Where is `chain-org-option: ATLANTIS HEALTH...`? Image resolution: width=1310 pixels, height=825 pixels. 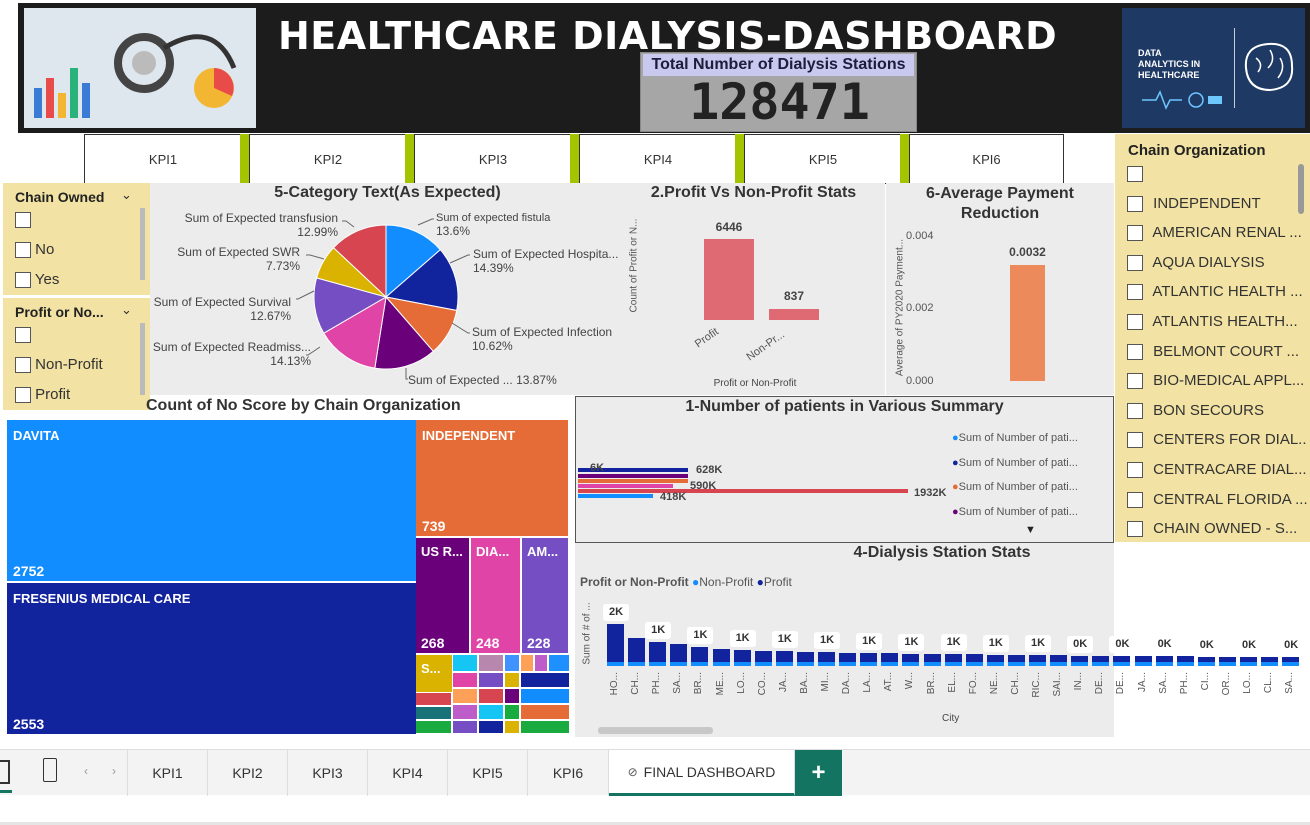 chain-org-option: ATLANTIS HEALTH... is located at coordinates (1217, 327).